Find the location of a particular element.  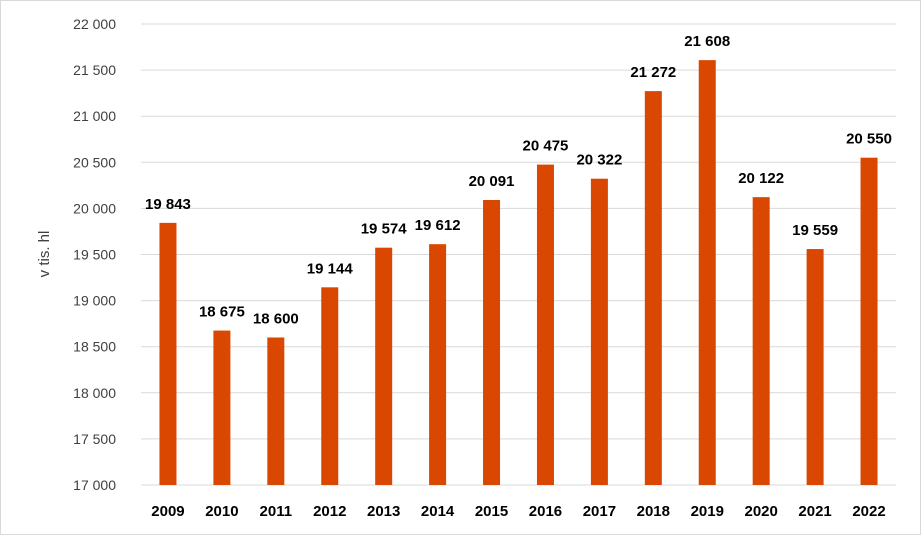

y-tick-label: 22 000 is located at coordinates (94, 24).